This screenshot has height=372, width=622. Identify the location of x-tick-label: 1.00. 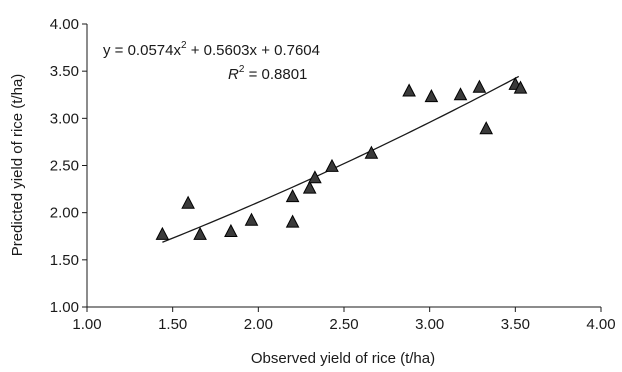
(86, 324).